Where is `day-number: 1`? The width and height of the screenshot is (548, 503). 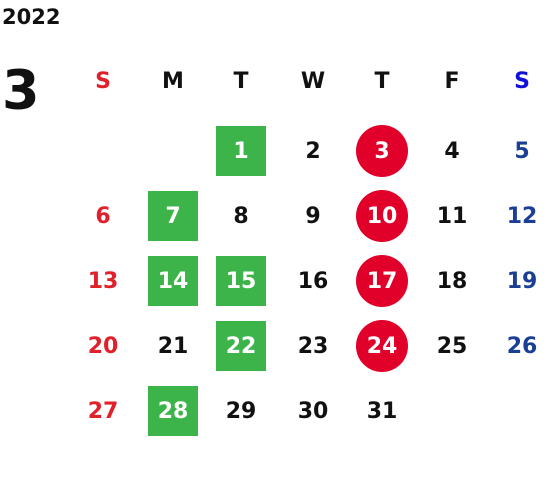 day-number: 1 is located at coordinates (240, 151).